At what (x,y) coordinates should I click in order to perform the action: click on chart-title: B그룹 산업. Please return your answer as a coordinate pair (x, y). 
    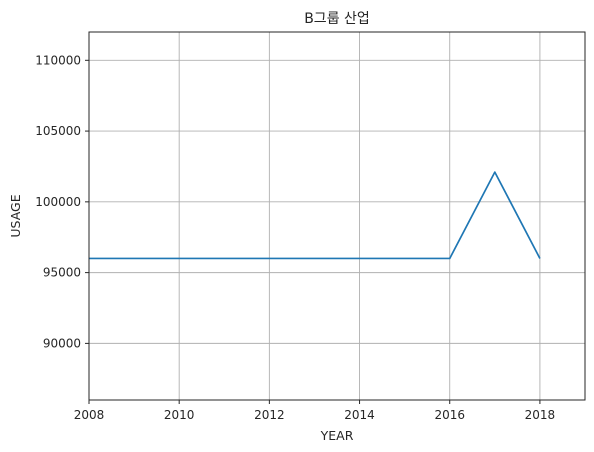
    Looking at the image, I should click on (337, 19).